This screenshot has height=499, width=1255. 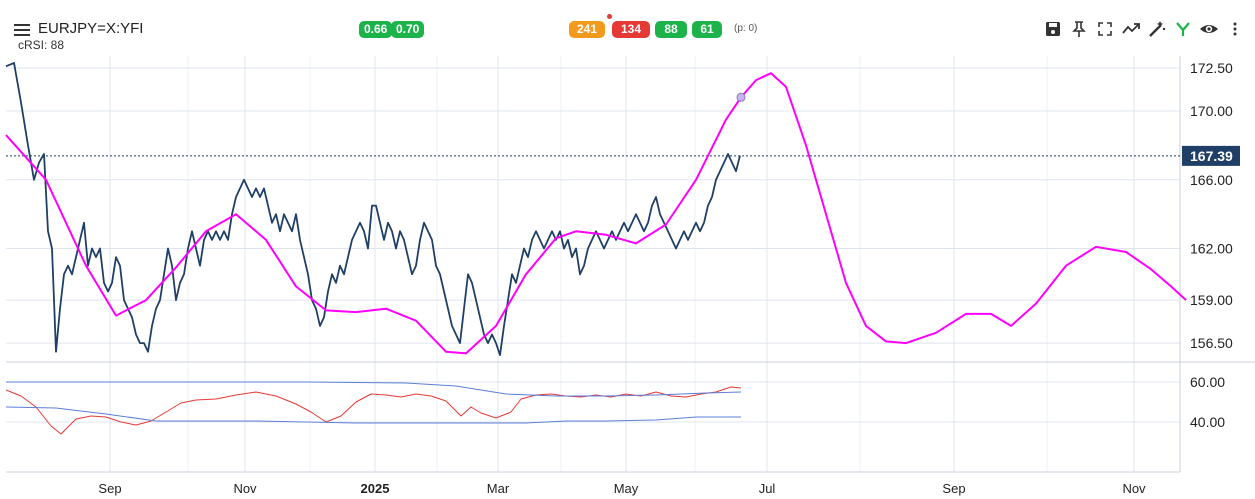 What do you see at coordinates (1157, 29) in the screenshot?
I see `magic-wand-icon` at bounding box center [1157, 29].